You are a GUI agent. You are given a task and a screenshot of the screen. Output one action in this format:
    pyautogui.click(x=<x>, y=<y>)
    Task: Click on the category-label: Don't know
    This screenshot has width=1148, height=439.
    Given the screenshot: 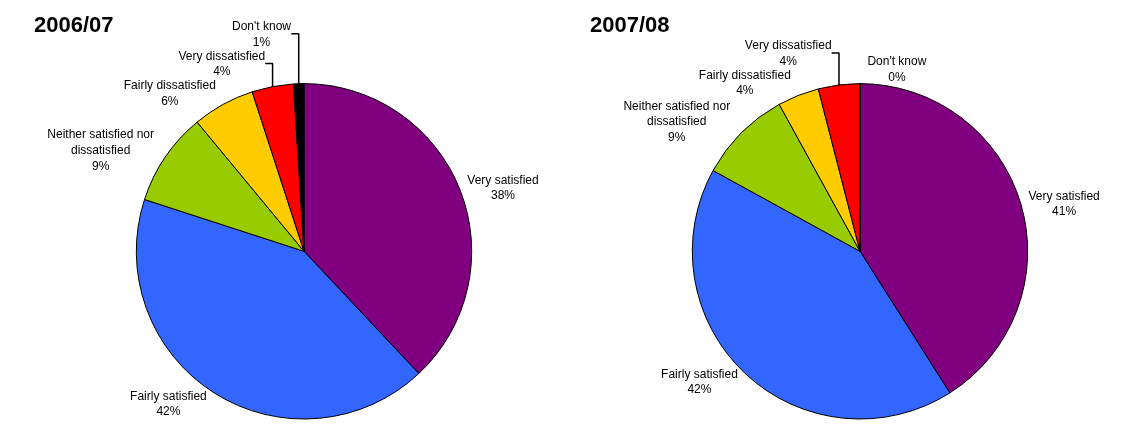 What is the action you would take?
    pyautogui.click(x=897, y=61)
    